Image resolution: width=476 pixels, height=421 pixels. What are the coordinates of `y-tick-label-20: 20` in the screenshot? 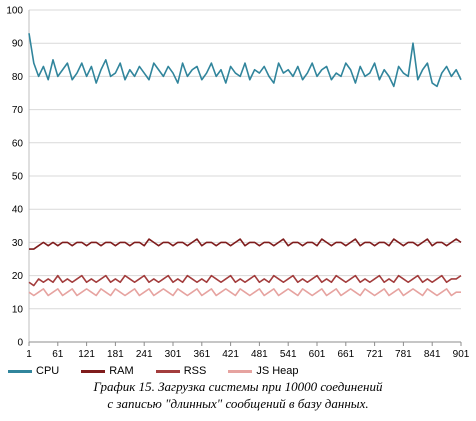 It's located at (18, 276).